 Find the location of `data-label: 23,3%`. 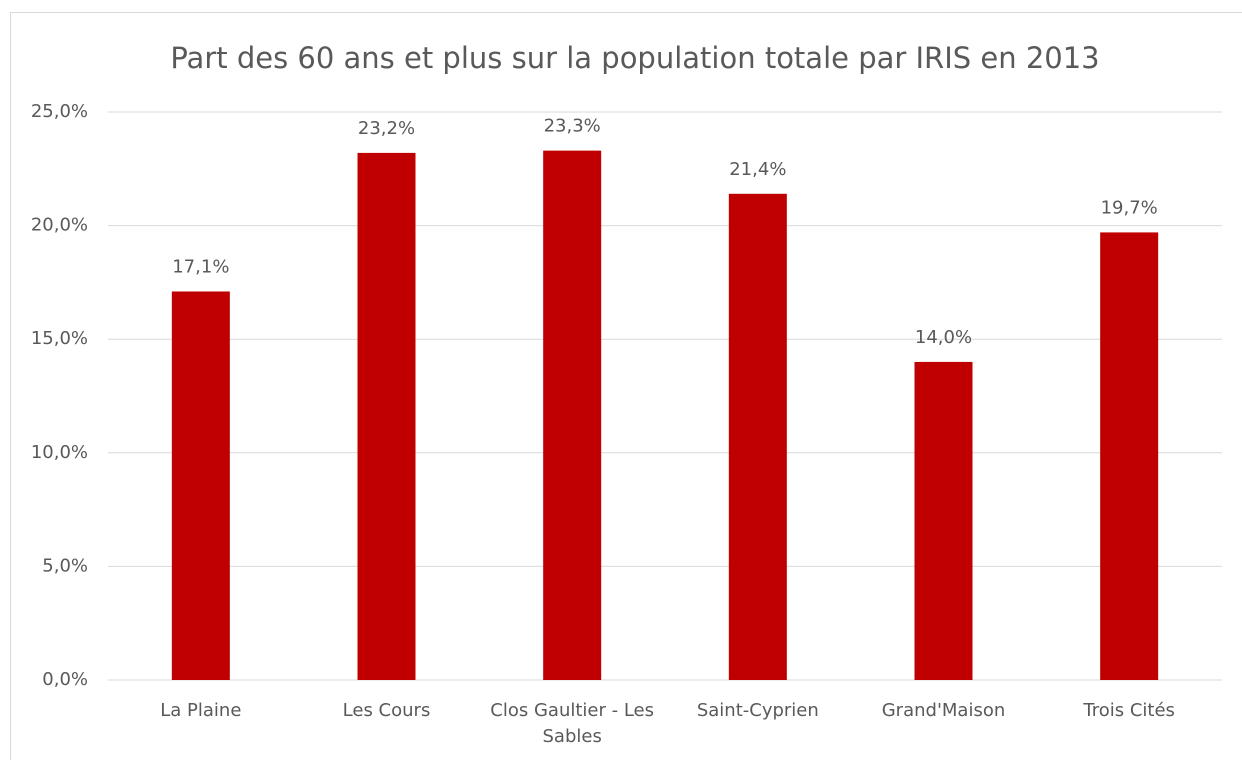

data-label: 23,3% is located at coordinates (572, 126).